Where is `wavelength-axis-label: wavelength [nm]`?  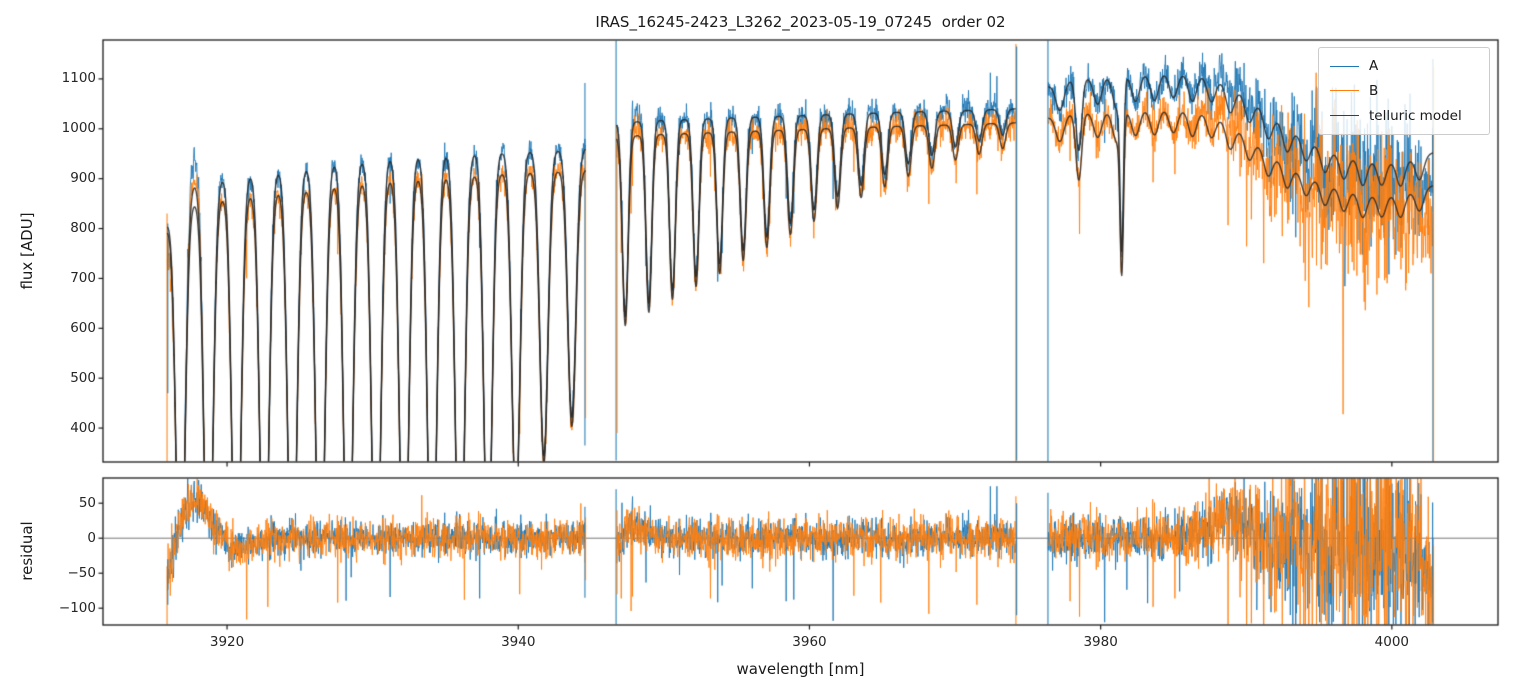
wavelength-axis-label: wavelength [nm] is located at coordinates (800, 669).